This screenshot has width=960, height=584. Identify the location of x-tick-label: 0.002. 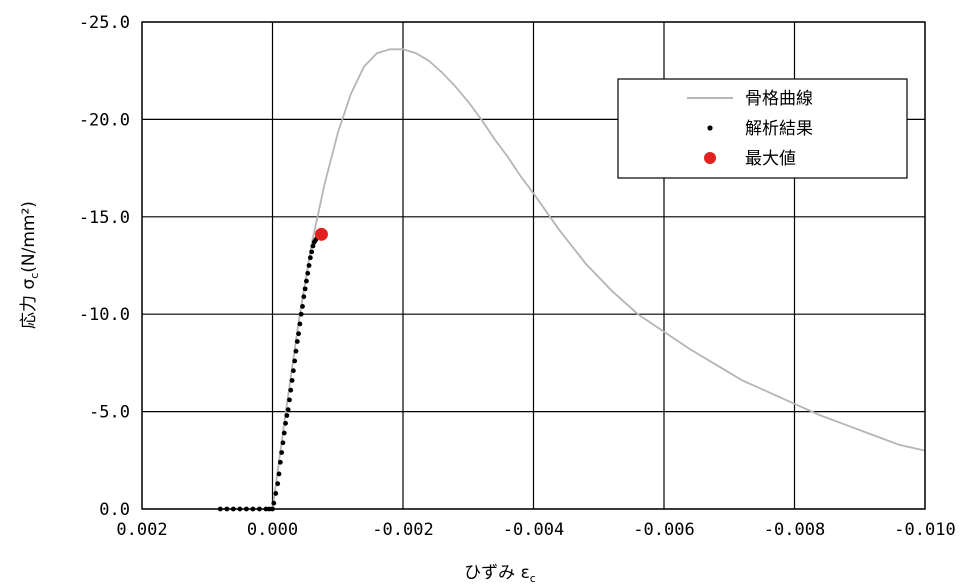
(141, 530).